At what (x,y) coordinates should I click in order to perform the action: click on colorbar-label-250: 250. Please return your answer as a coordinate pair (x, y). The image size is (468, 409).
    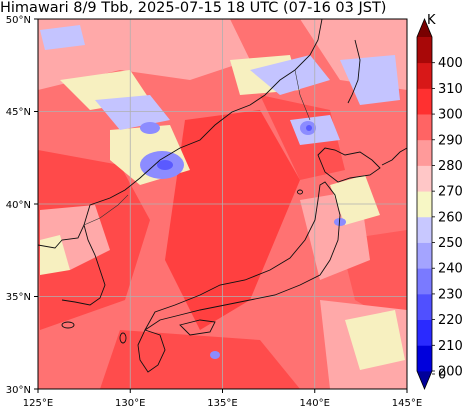
    Looking at the image, I should click on (450, 243).